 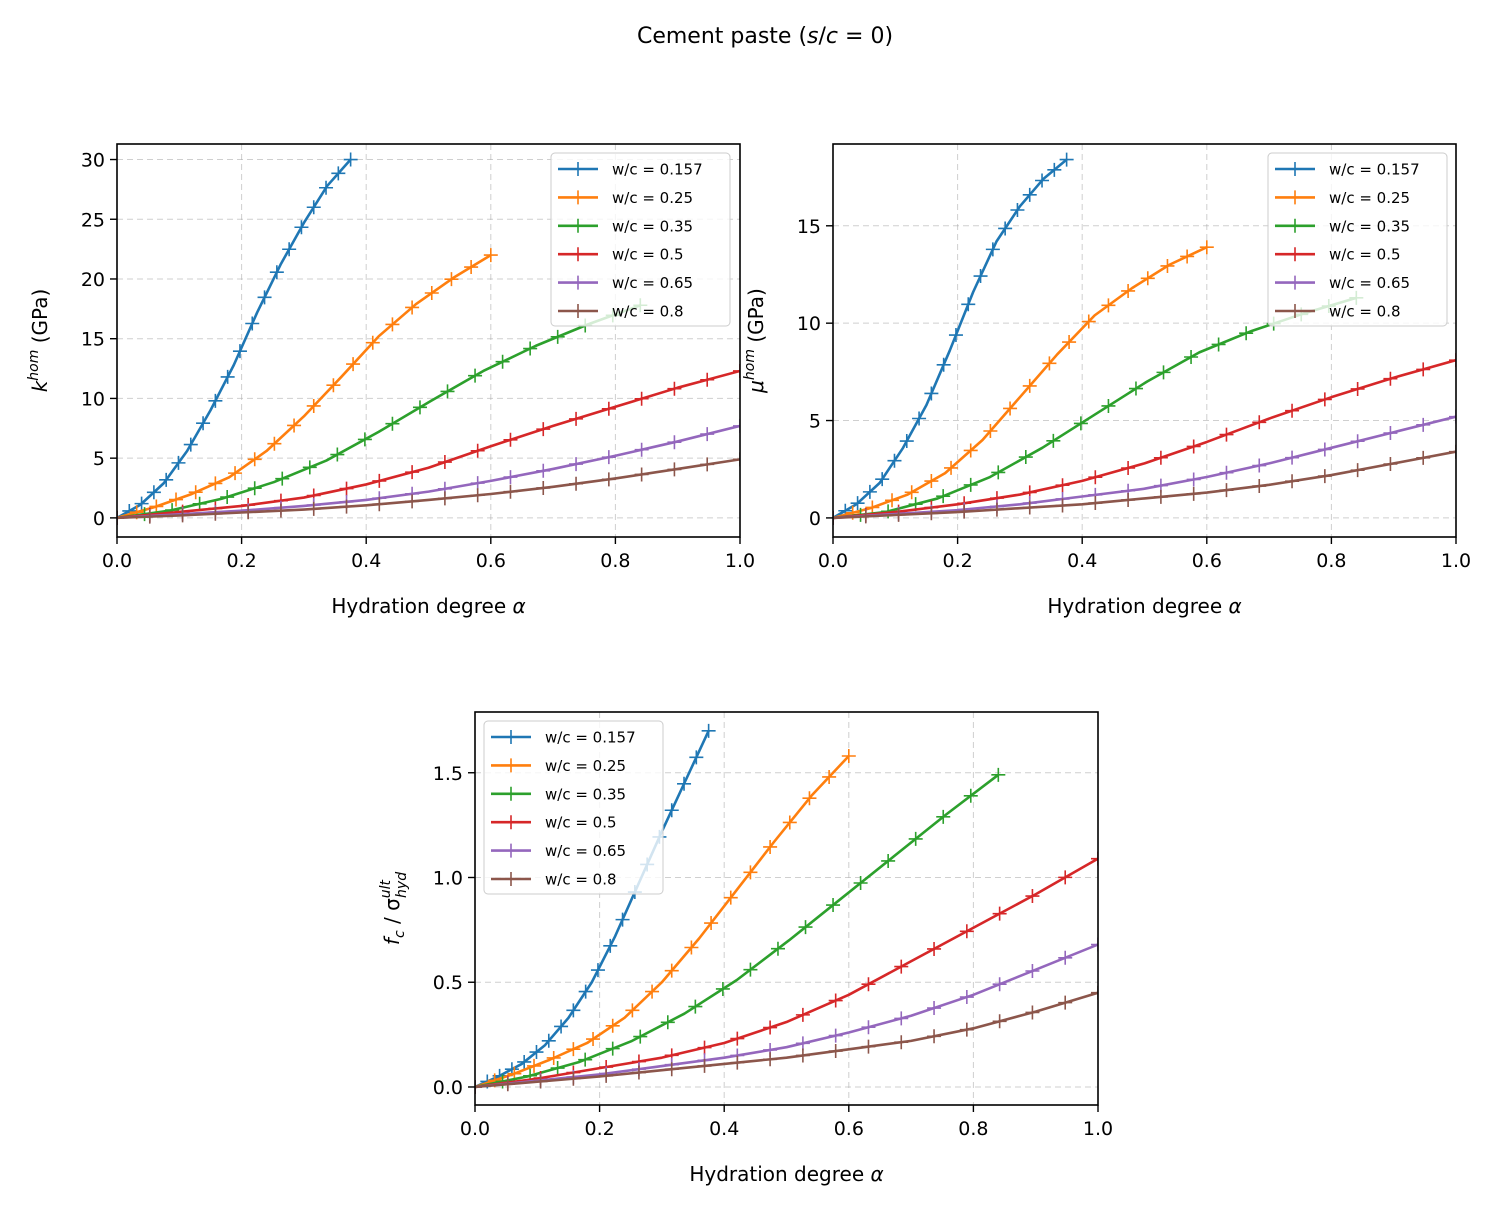 What do you see at coordinates (40, 385) in the screenshot?
I see `y-label-base: k` at bounding box center [40, 385].